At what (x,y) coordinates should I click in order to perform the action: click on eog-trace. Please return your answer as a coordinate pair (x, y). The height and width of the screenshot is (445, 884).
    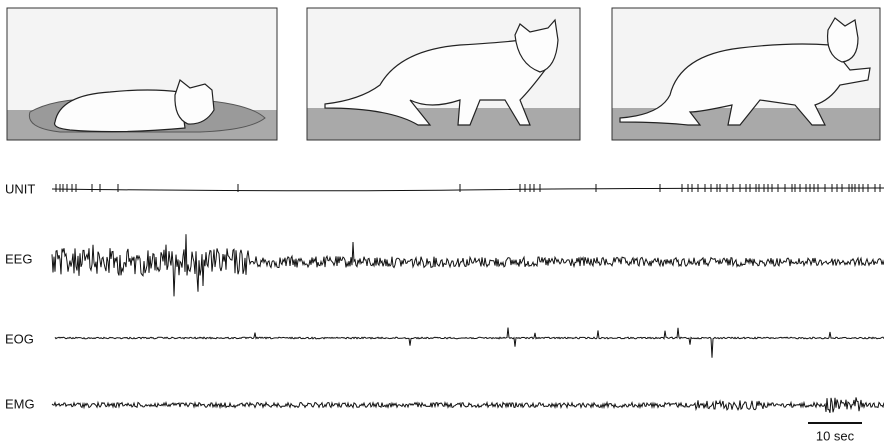
    Looking at the image, I should click on (469, 342).